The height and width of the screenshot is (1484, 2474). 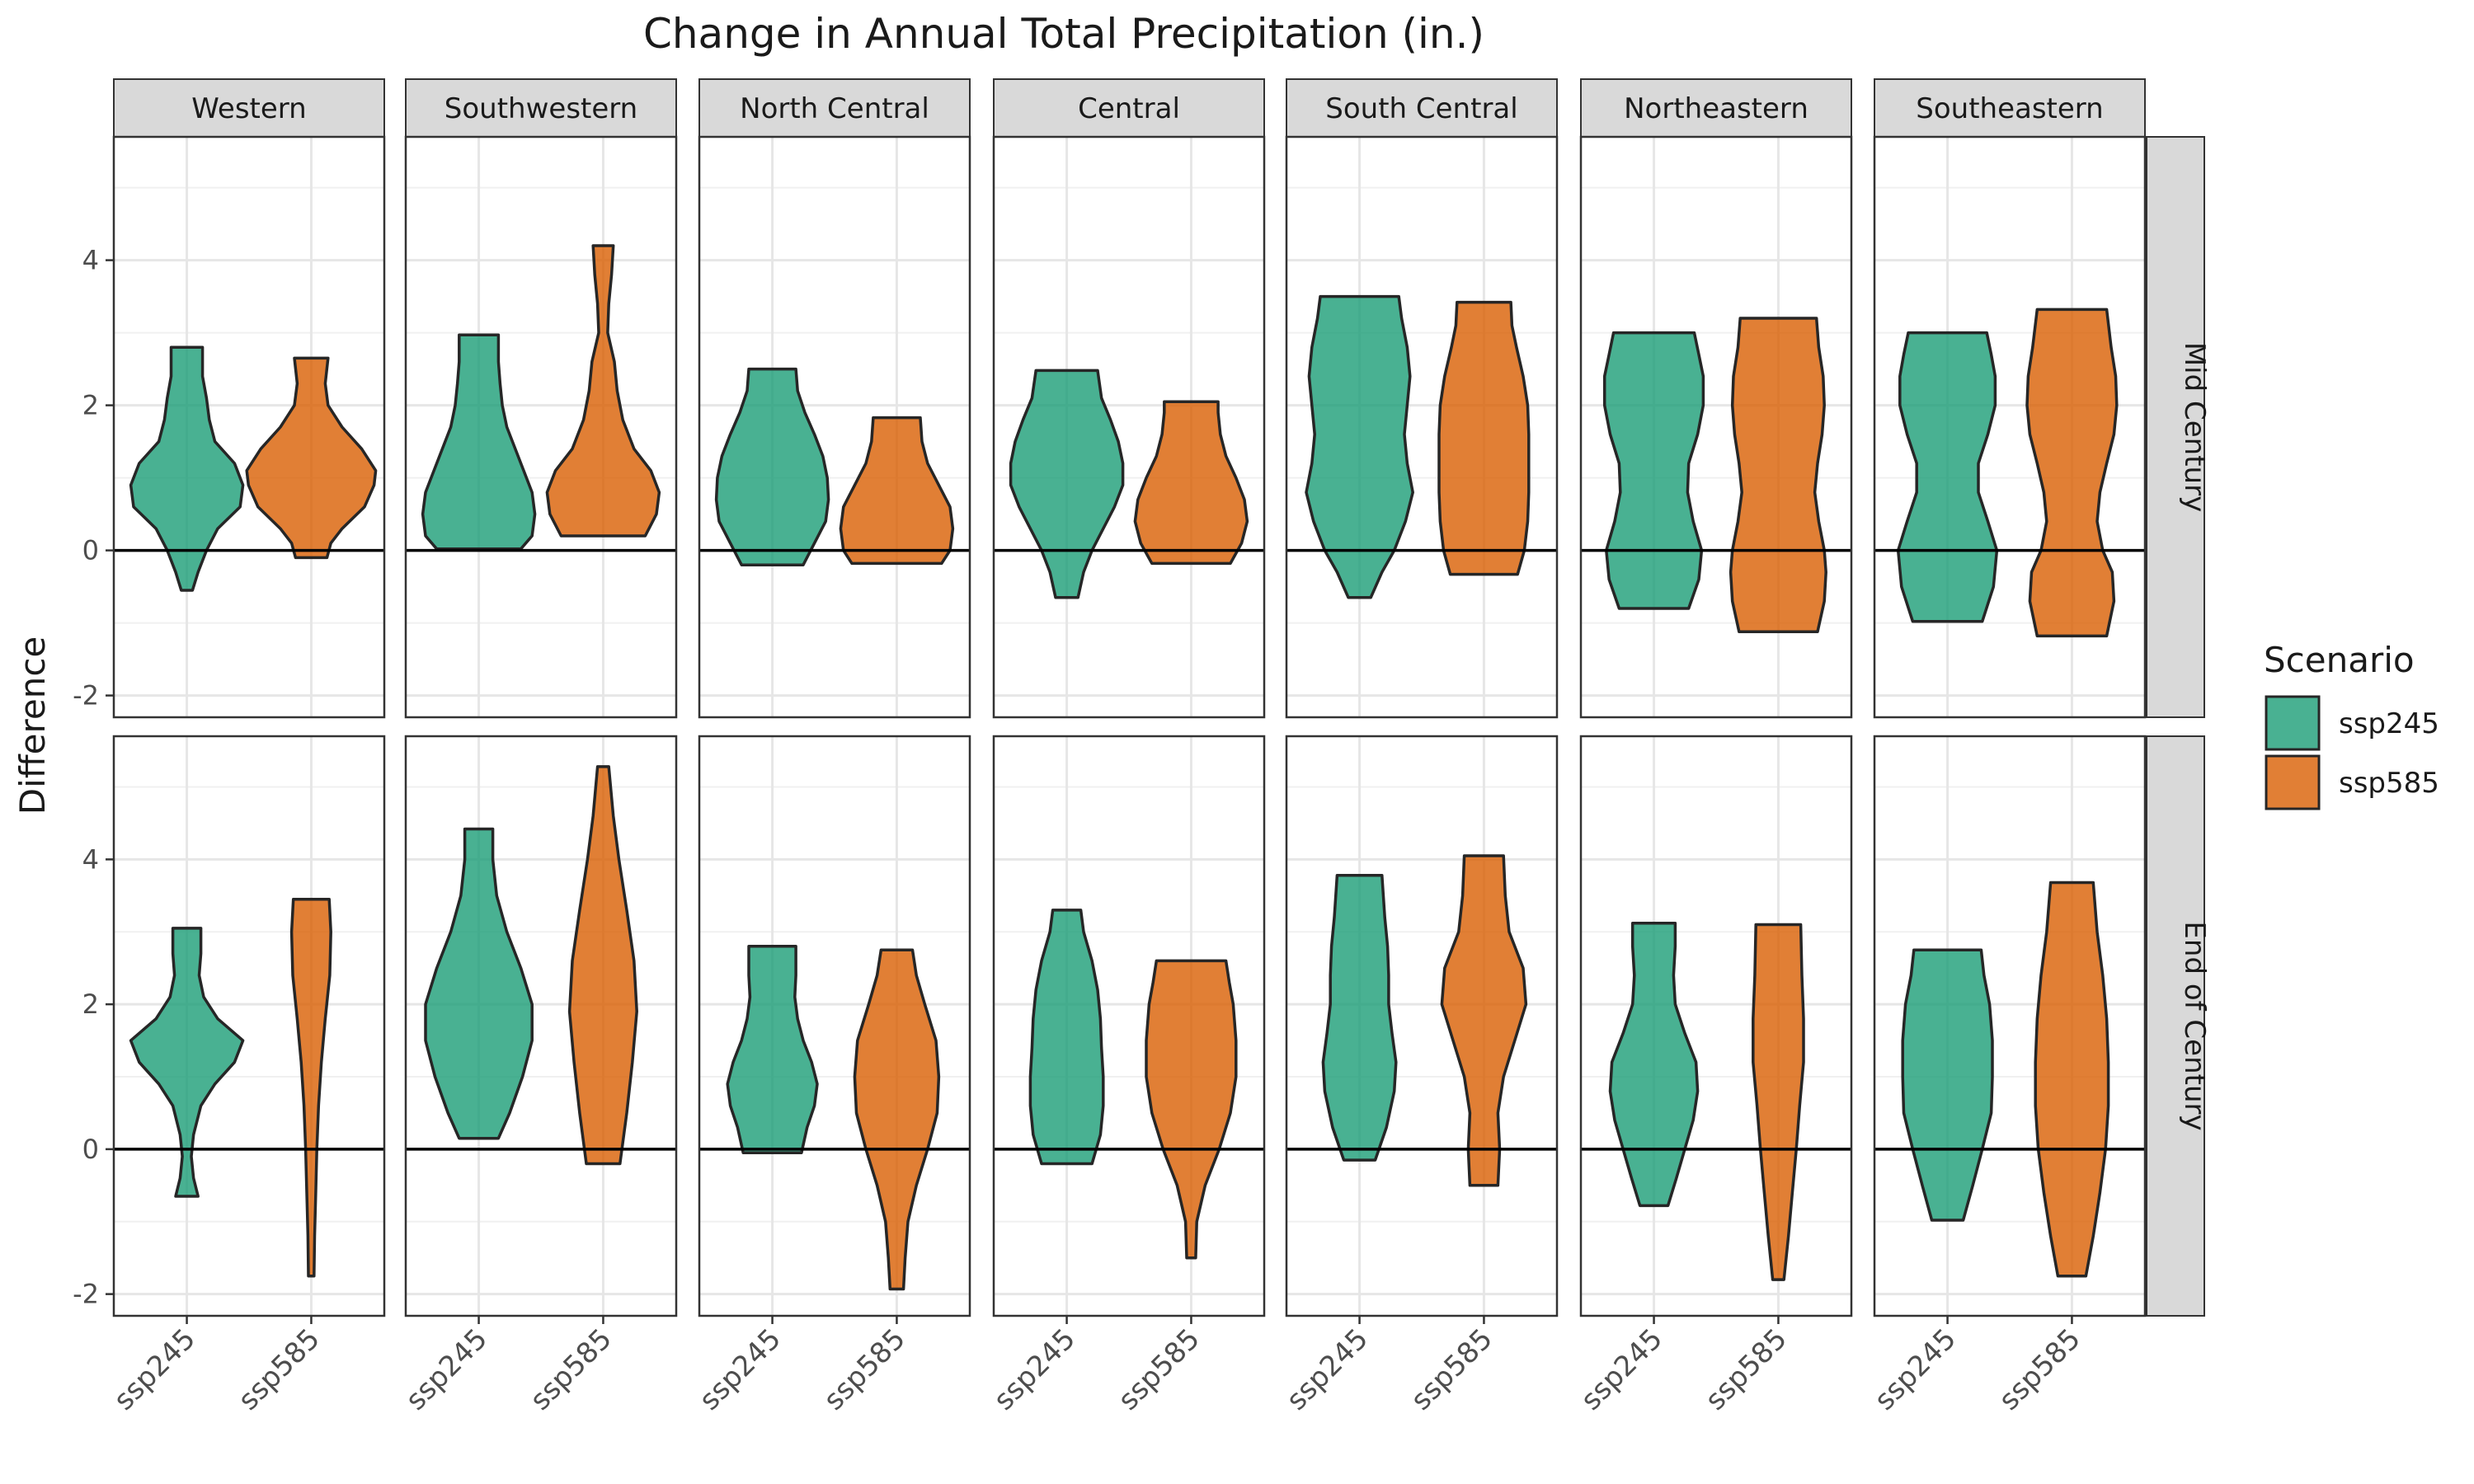 I want to click on row-strip-mid-century: Mid Century, so click(x=2178, y=427).